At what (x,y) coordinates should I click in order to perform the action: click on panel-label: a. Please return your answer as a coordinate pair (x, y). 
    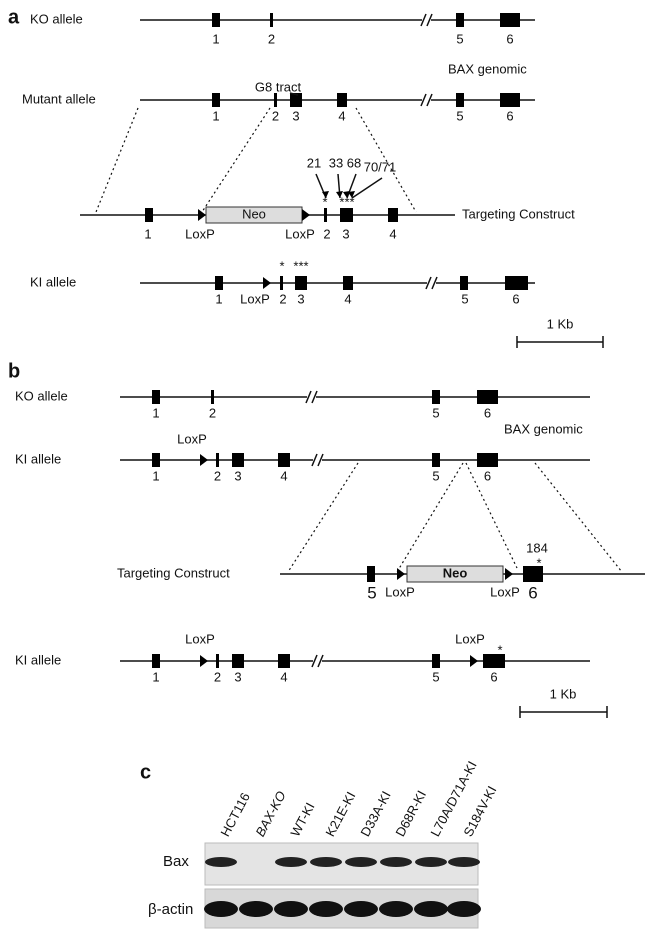
    Looking at the image, I should click on (14, 17).